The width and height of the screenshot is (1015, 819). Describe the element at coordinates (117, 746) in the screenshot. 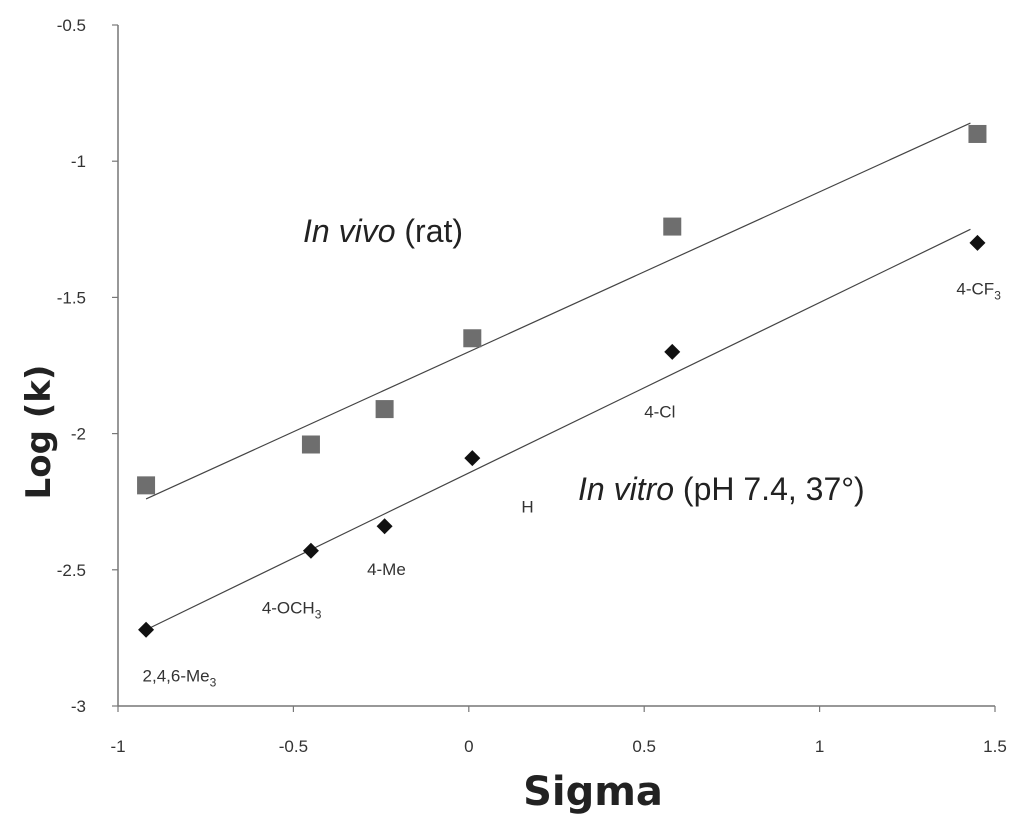

I see `x-tick-label: -1` at that location.